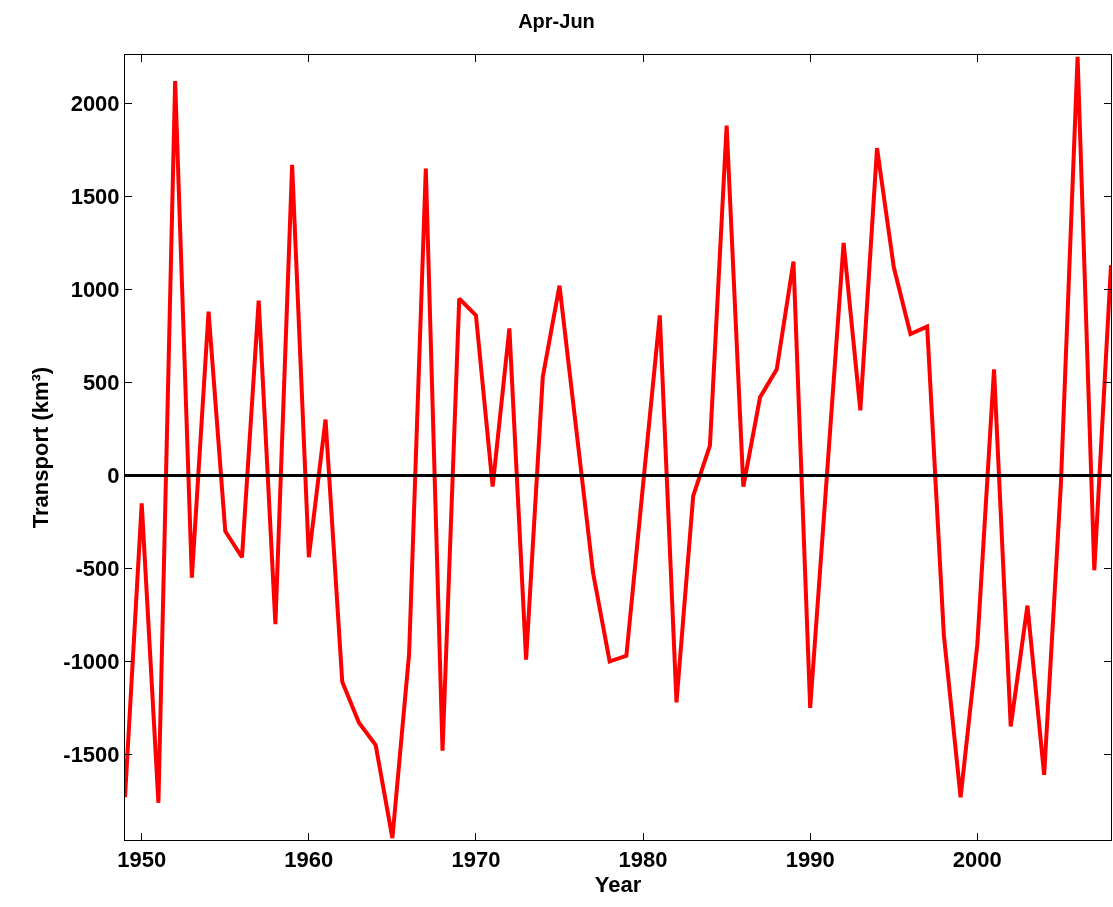  Describe the element at coordinates (618, 885) in the screenshot. I see `x-axis-title: Year` at that location.